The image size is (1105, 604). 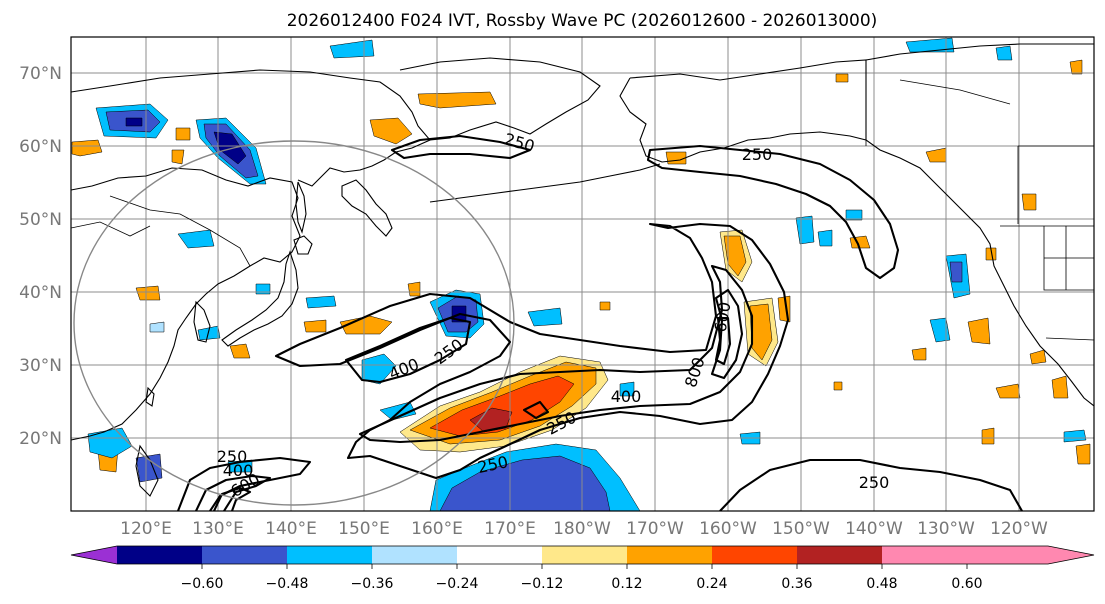 What do you see at coordinates (655, 529) in the screenshot?
I see `longitude-label: 170°W` at bounding box center [655, 529].